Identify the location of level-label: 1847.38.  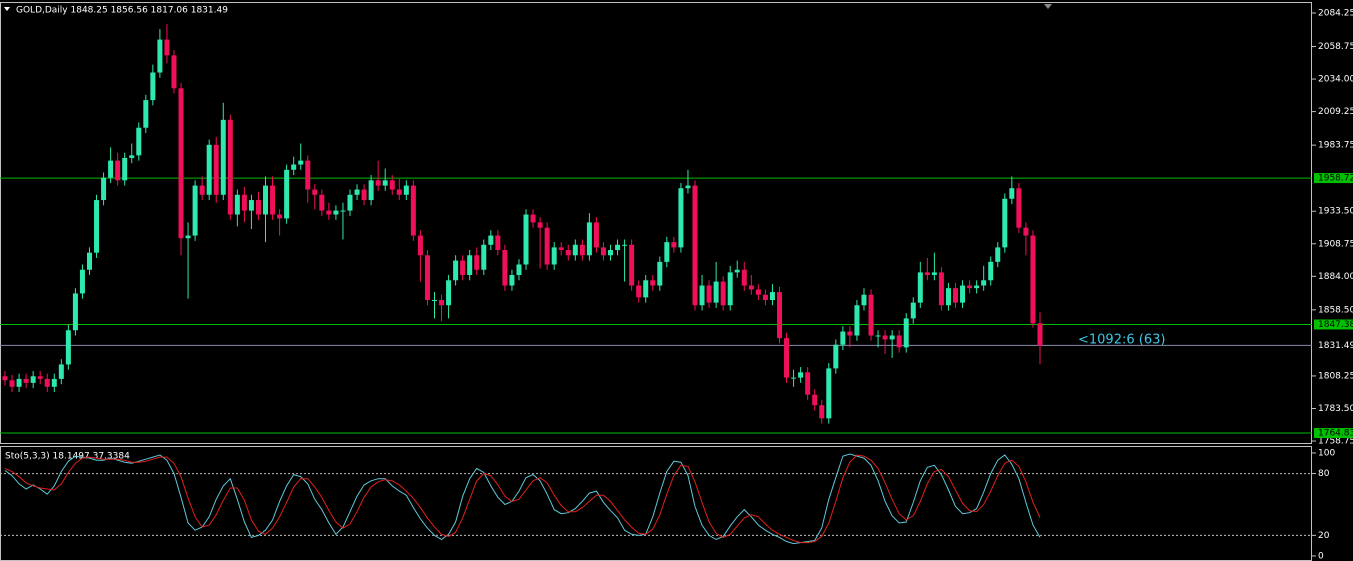
(1335, 325).